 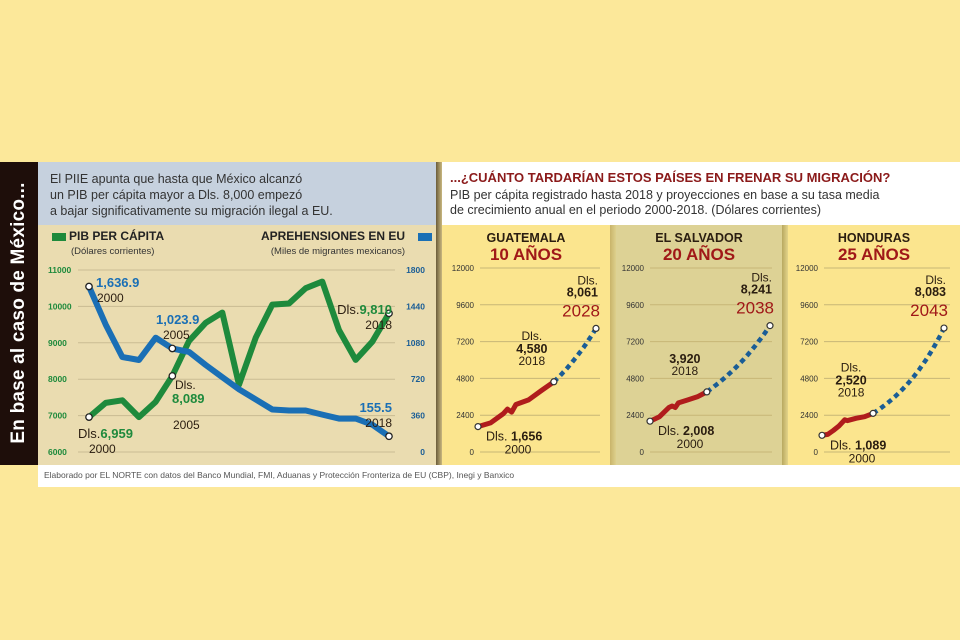 I want to click on legend-apprehensions-subtitle: (Miles de migrantes mexicanos), so click(x=337, y=251).